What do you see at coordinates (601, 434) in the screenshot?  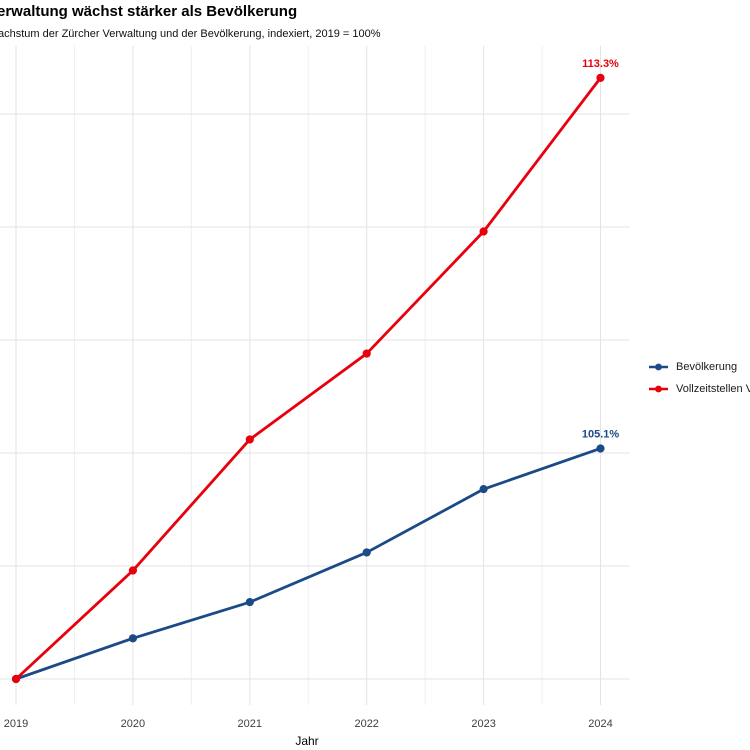 I see `data-label-0: 105.1%` at bounding box center [601, 434].